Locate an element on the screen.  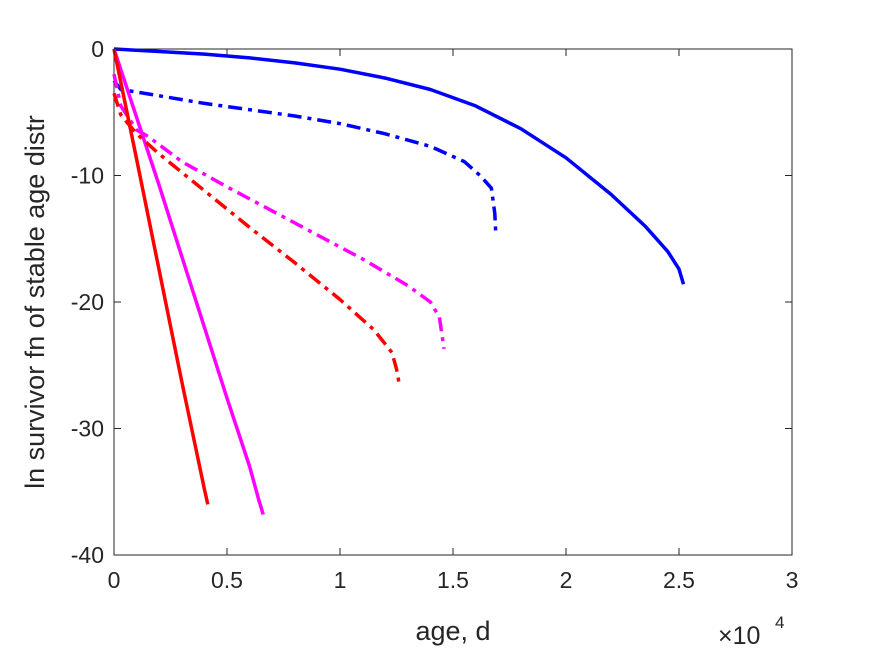
y-tick-label: -40 is located at coordinates (87, 555).